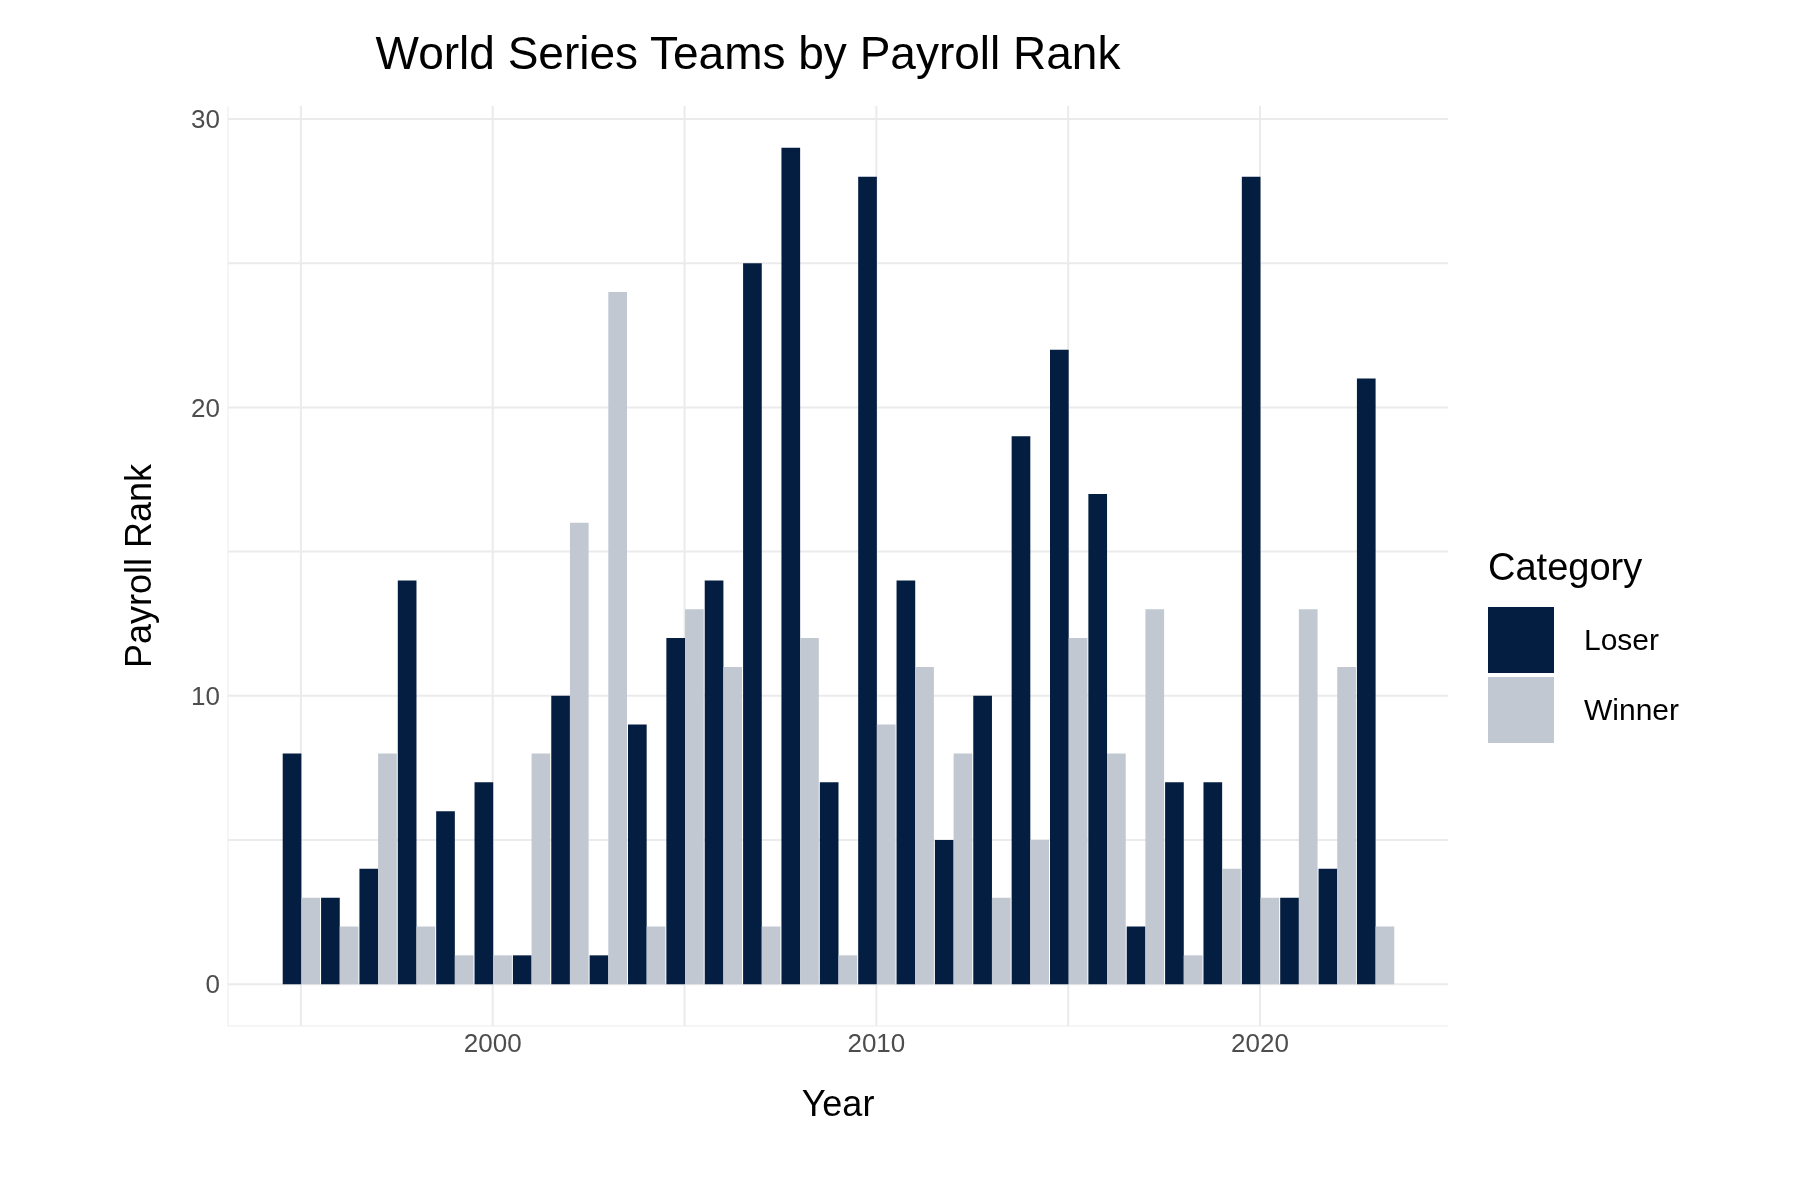 The width and height of the screenshot is (1800, 1200). Describe the element at coordinates (748, 53) in the screenshot. I see `chart-title: World Series Teams by Payroll Rank` at that location.